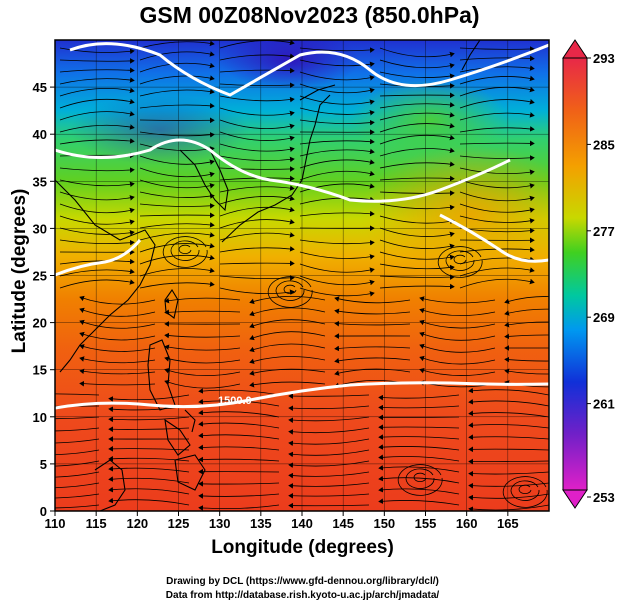 This screenshot has height=610, width=619. I want to click on colorbar-labels: 293 285 277 269 261 253, so click(601, 278).